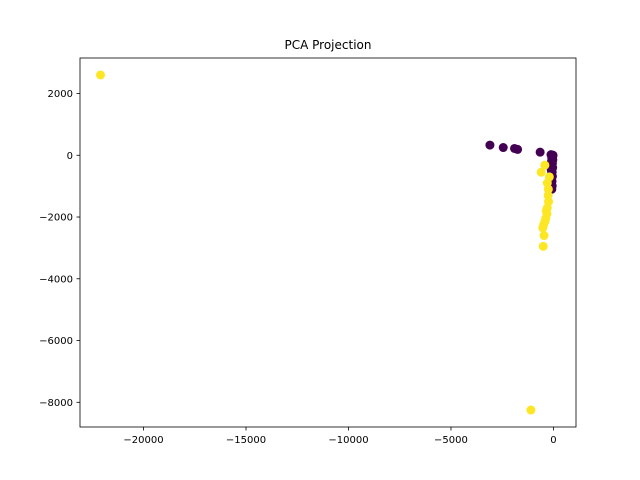  I want to click on y-tick-label: −4000, so click(56, 279).